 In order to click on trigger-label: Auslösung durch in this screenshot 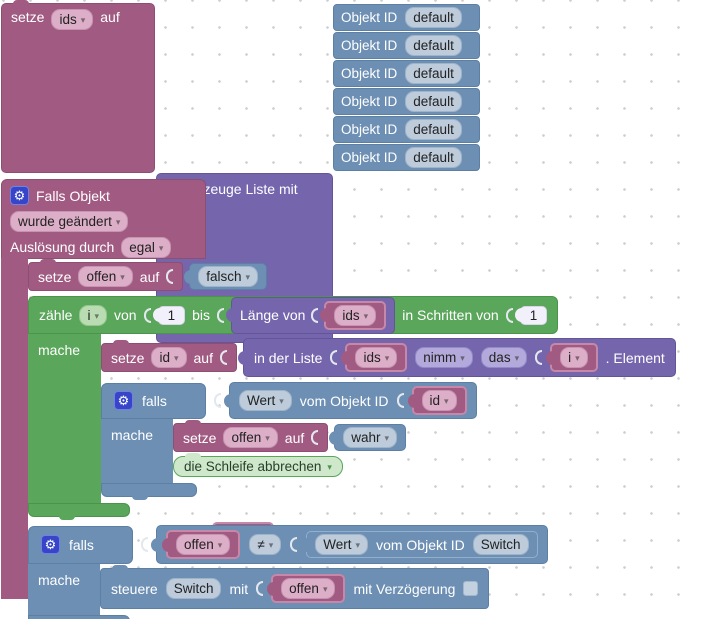, I will do `click(62, 247)`.